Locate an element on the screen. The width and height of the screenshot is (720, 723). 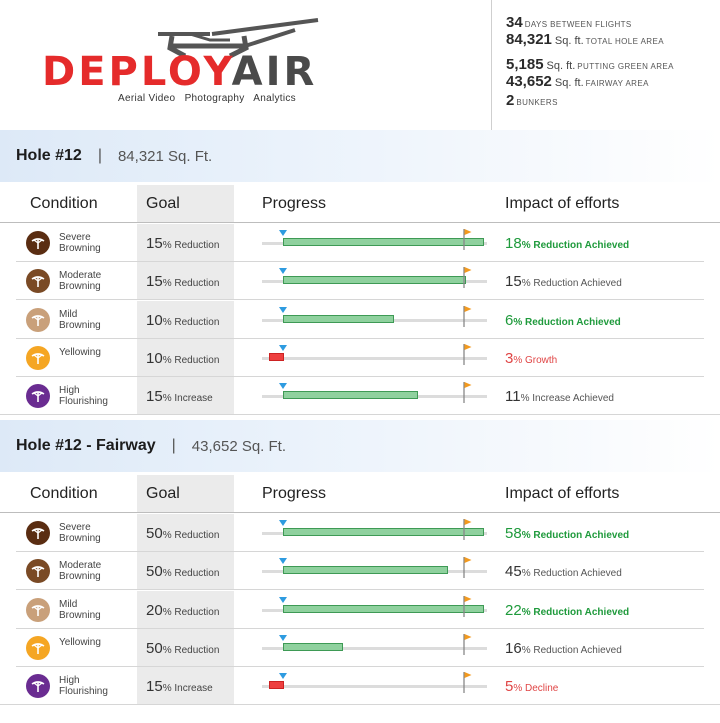
section-area: 43,652 Sq. Ft. is located at coordinates (239, 446).